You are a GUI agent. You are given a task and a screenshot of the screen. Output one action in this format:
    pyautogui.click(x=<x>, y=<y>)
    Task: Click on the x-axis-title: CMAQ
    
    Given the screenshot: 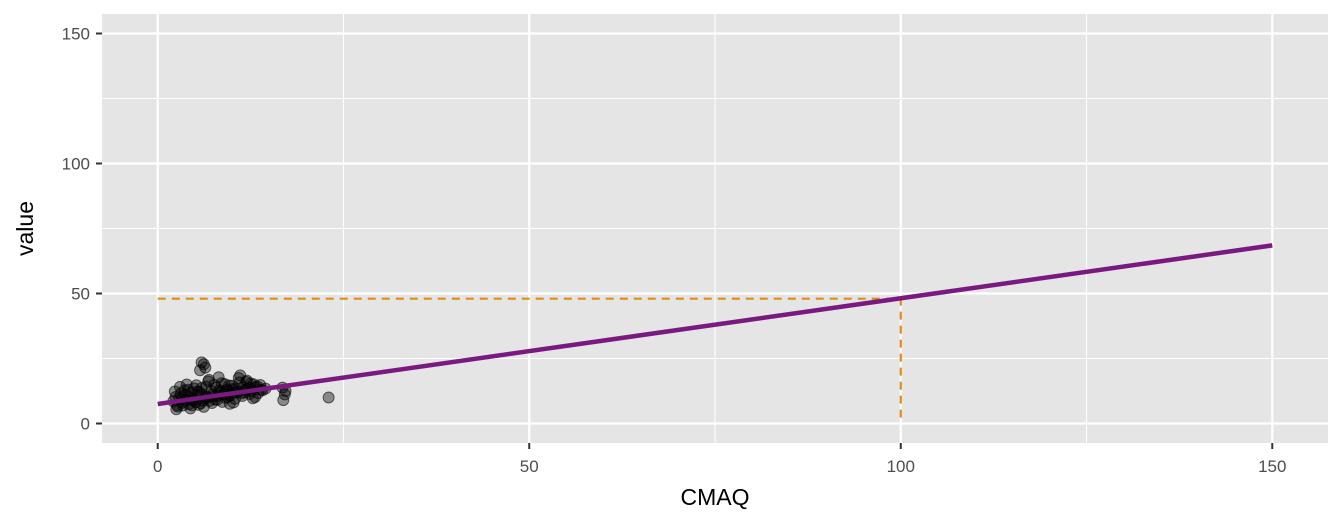 What is the action you would take?
    pyautogui.click(x=715, y=497)
    